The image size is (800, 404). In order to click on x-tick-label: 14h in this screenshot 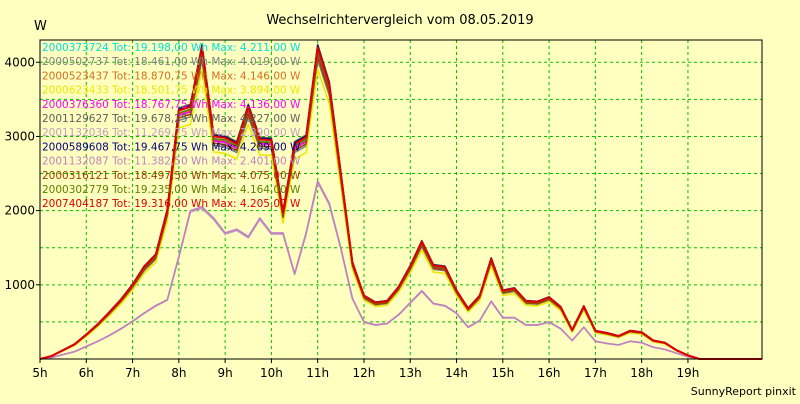, I will do `click(456, 373)`.